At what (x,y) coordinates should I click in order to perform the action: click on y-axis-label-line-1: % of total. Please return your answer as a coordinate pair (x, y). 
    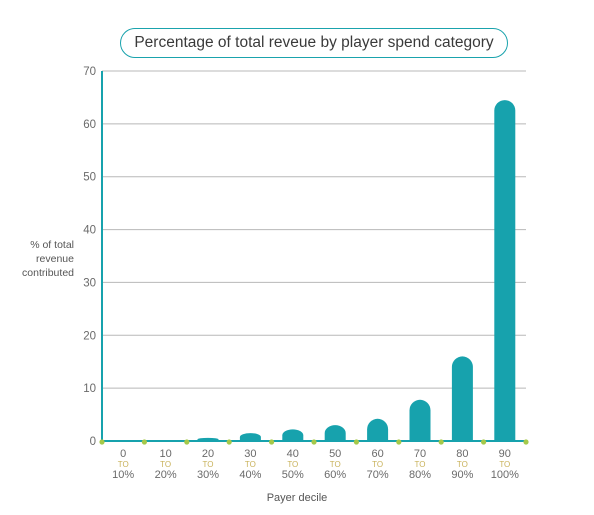
    Looking at the image, I should click on (52, 245).